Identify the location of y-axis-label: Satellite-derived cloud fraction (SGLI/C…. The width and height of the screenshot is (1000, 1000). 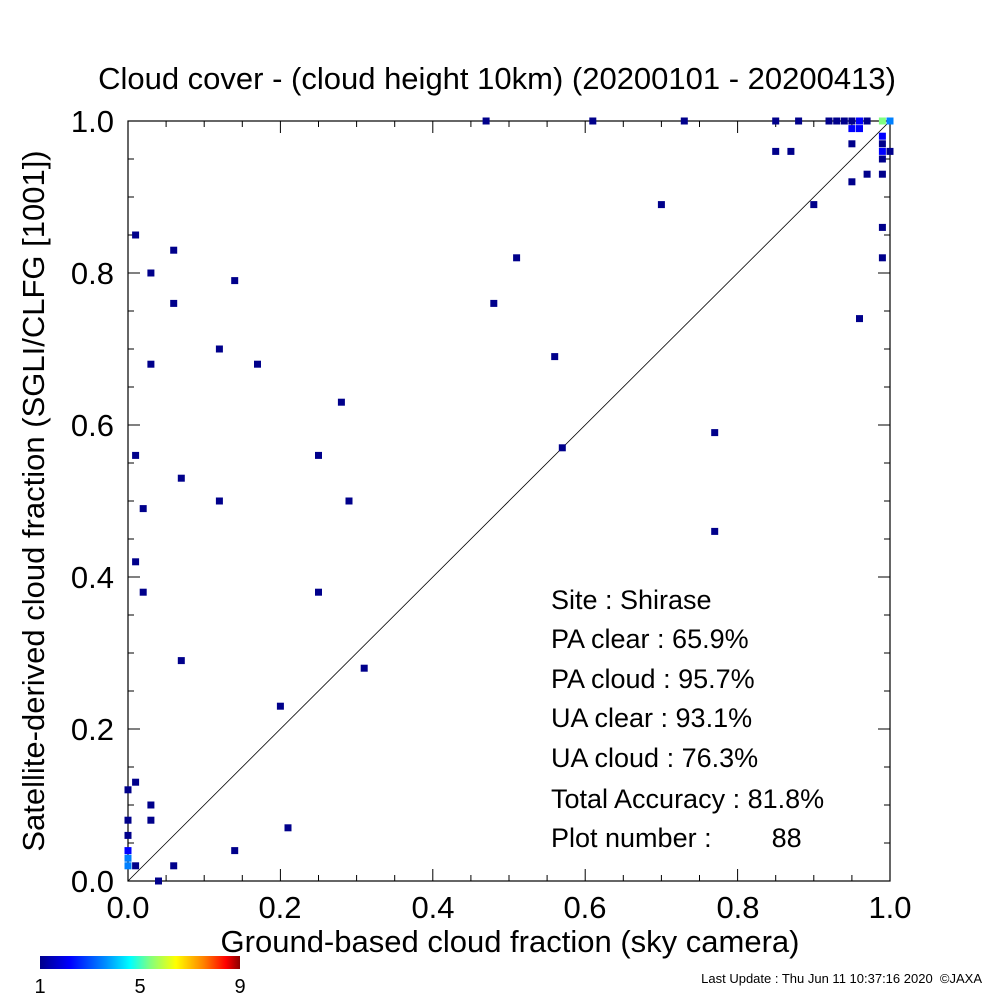
(33, 500).